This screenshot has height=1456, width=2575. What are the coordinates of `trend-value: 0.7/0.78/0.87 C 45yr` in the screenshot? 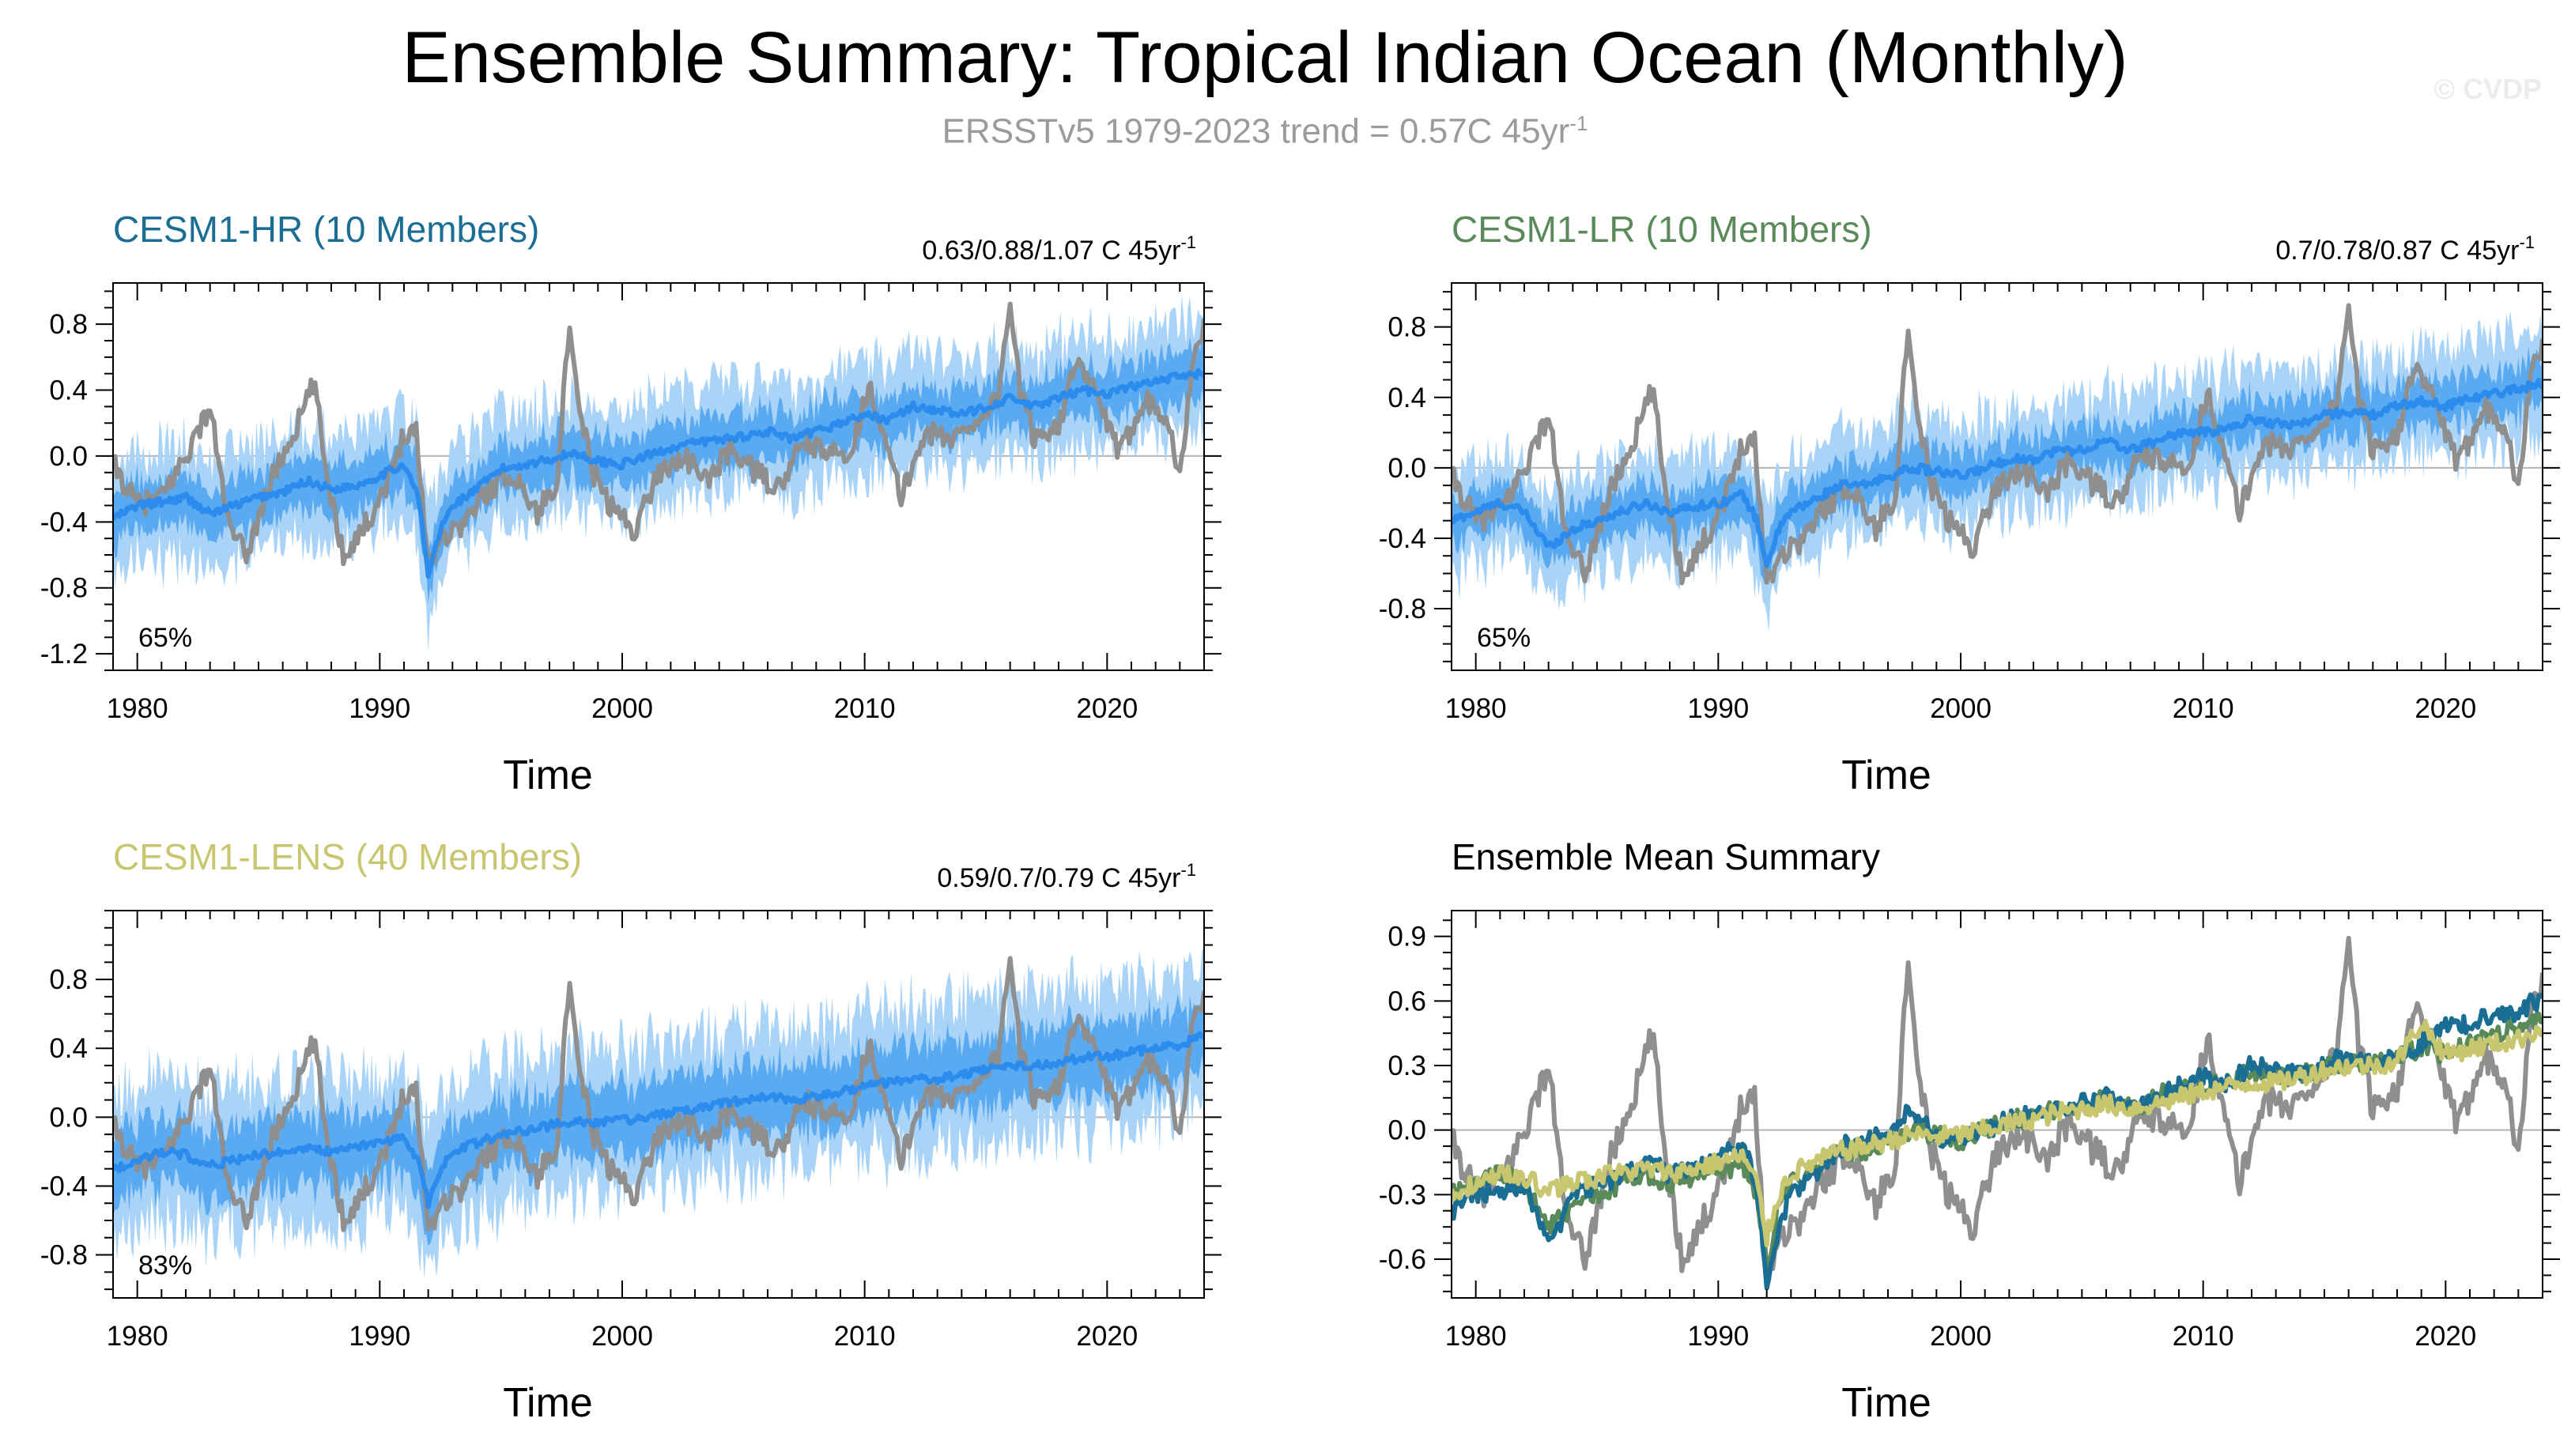 It's located at (2397, 251).